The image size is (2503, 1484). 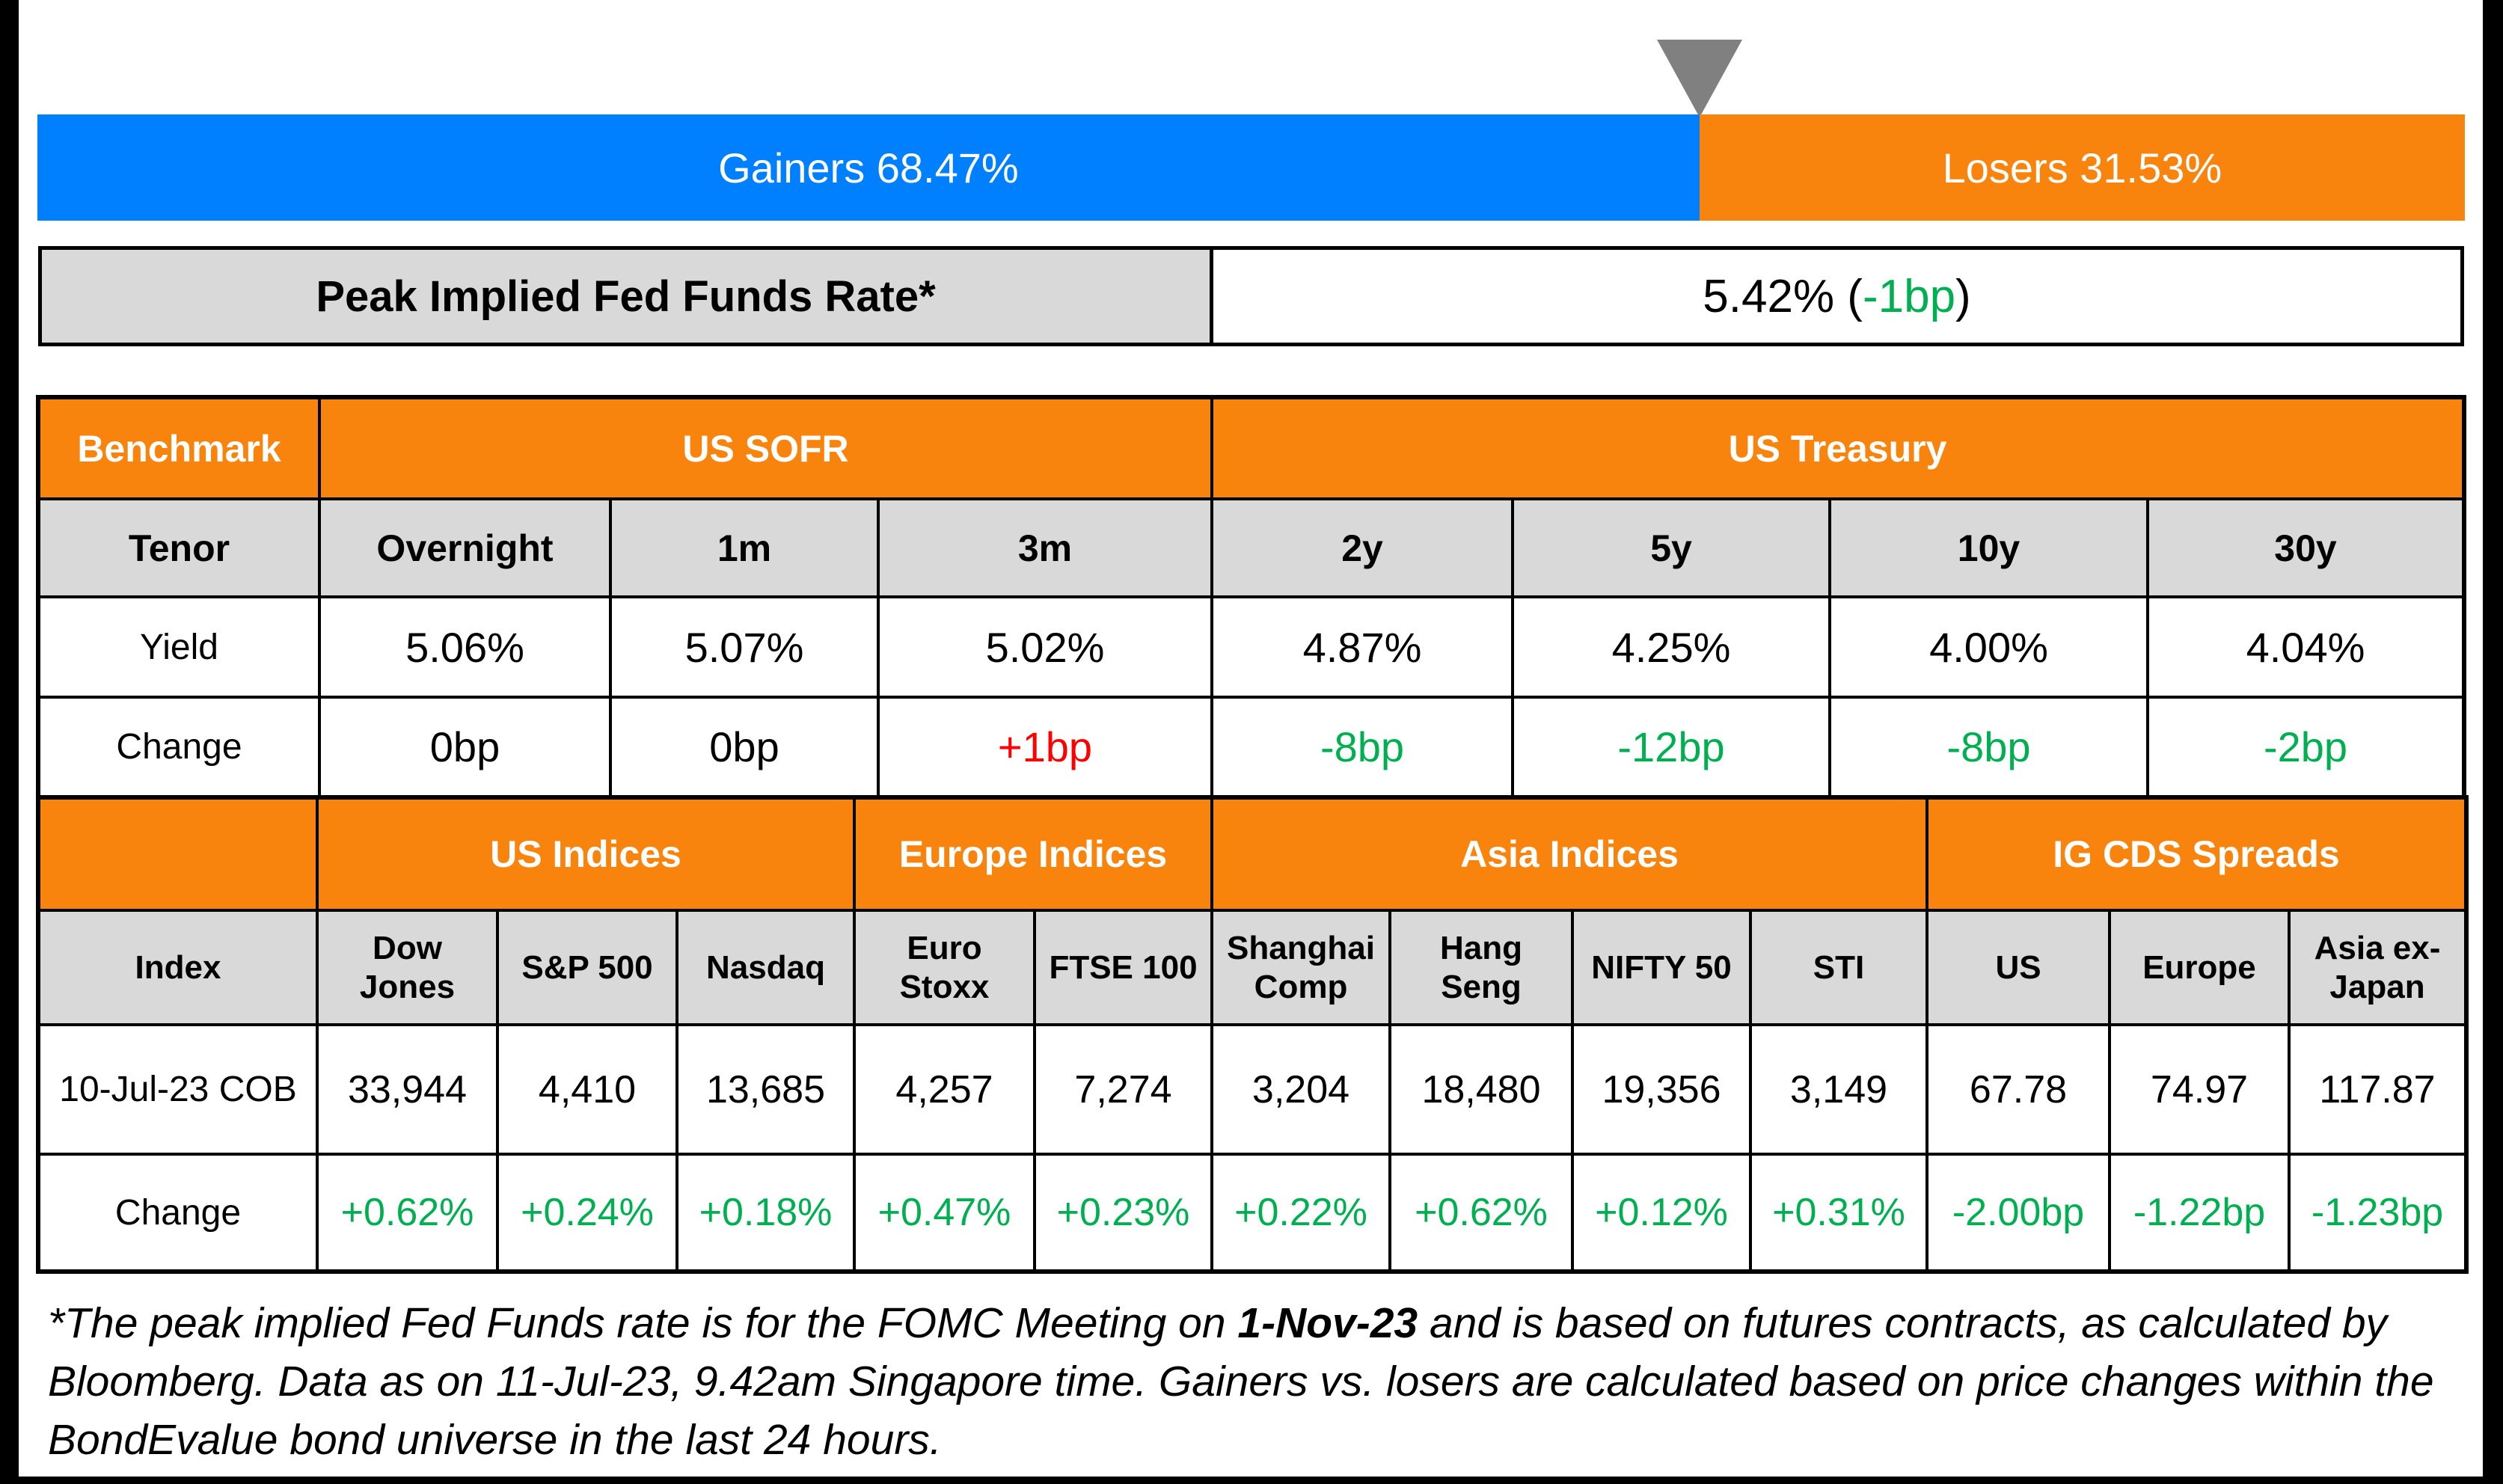 I want to click on value-cell: 3,204, so click(x=1301, y=1089).